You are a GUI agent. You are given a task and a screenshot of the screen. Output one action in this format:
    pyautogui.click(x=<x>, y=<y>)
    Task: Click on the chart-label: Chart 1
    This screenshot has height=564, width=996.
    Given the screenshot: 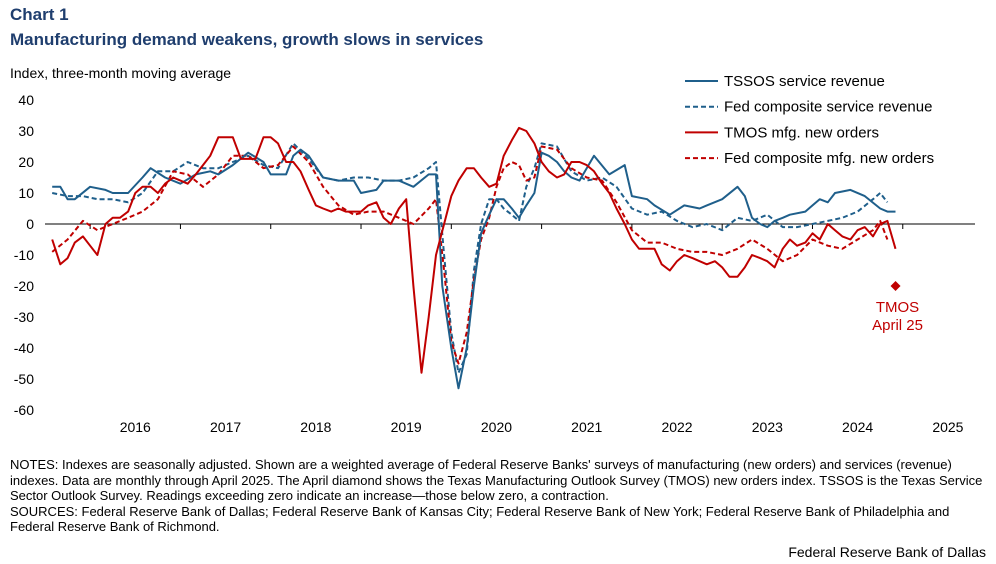 What is the action you would take?
    pyautogui.click(x=39, y=14)
    